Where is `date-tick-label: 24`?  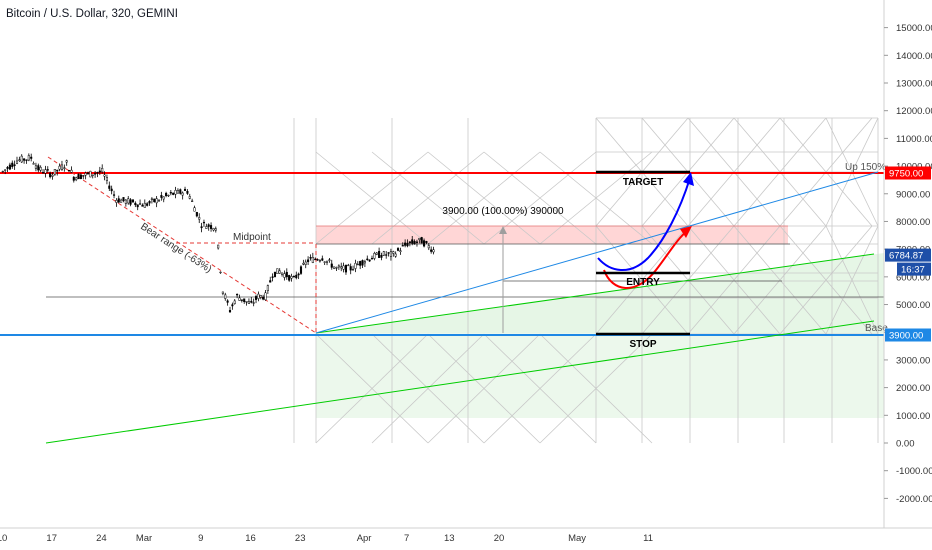 date-tick-label: 24 is located at coordinates (101, 538).